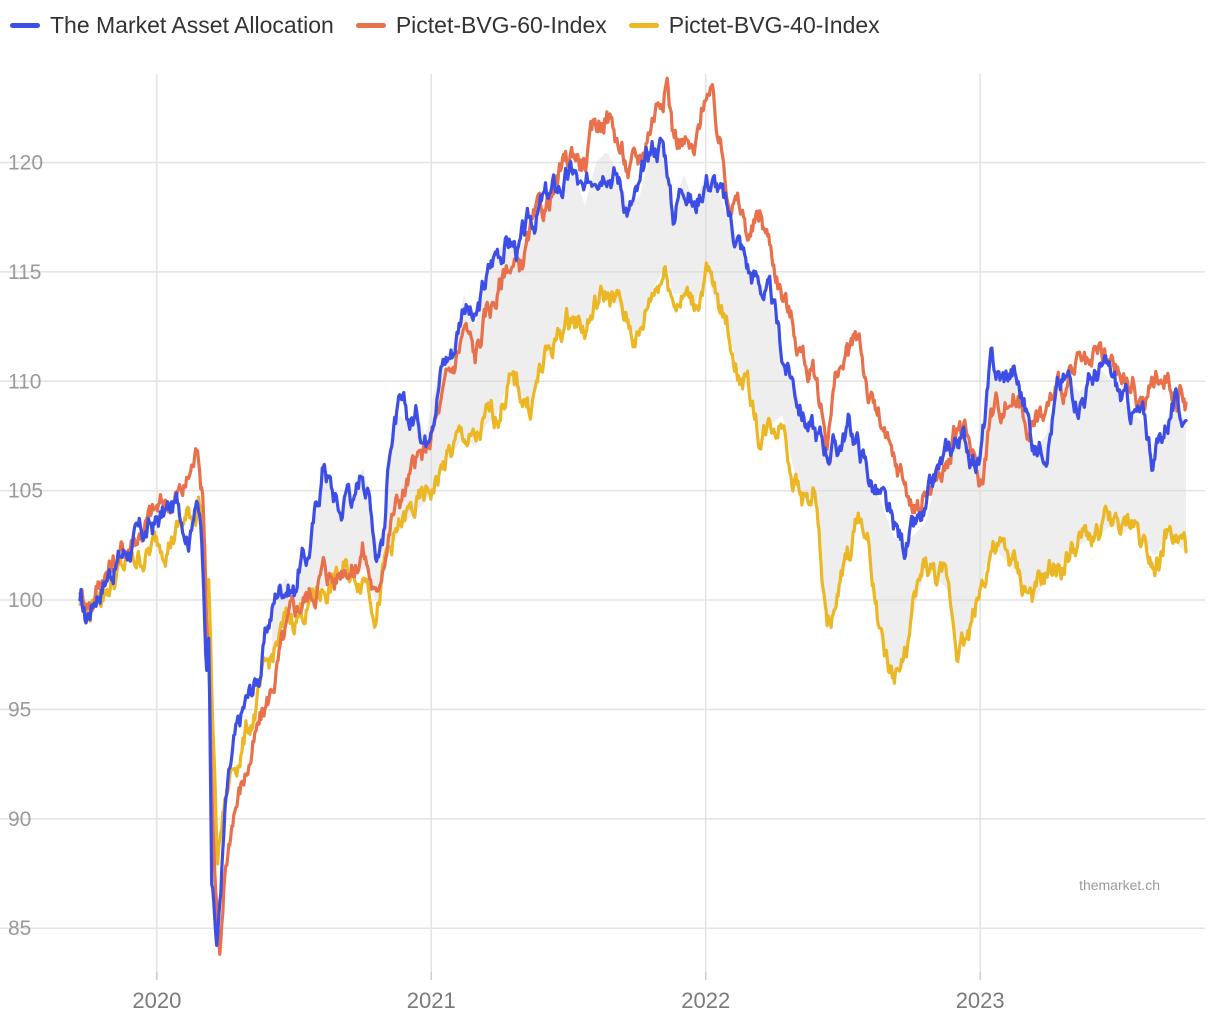 The image size is (1220, 1020). What do you see at coordinates (24, 272) in the screenshot?
I see `y-tick-label: 115` at bounding box center [24, 272].